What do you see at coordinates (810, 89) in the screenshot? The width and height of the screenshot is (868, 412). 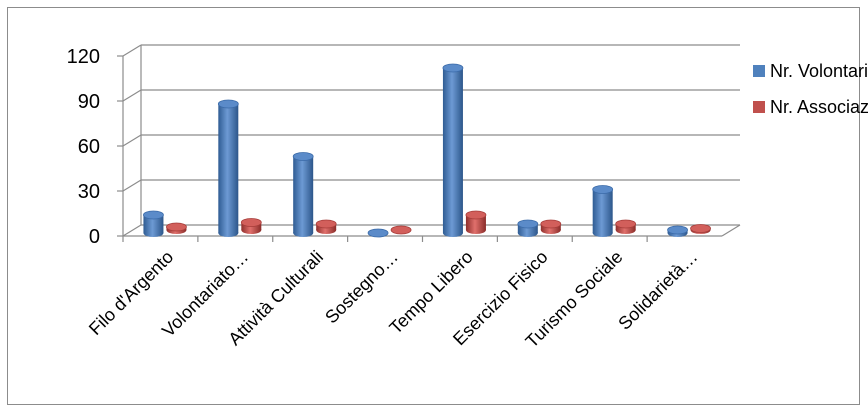 I see `legend: Nr. Volontari Nr. Associaz.` at bounding box center [810, 89].